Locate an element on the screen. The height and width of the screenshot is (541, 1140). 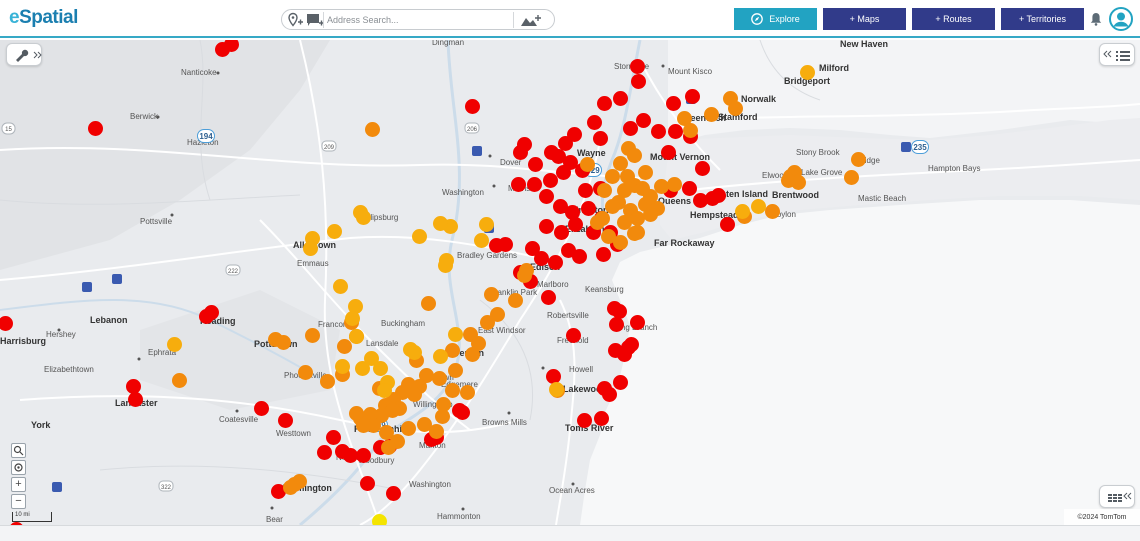
add-note-icon is located at coordinates (315, 20).